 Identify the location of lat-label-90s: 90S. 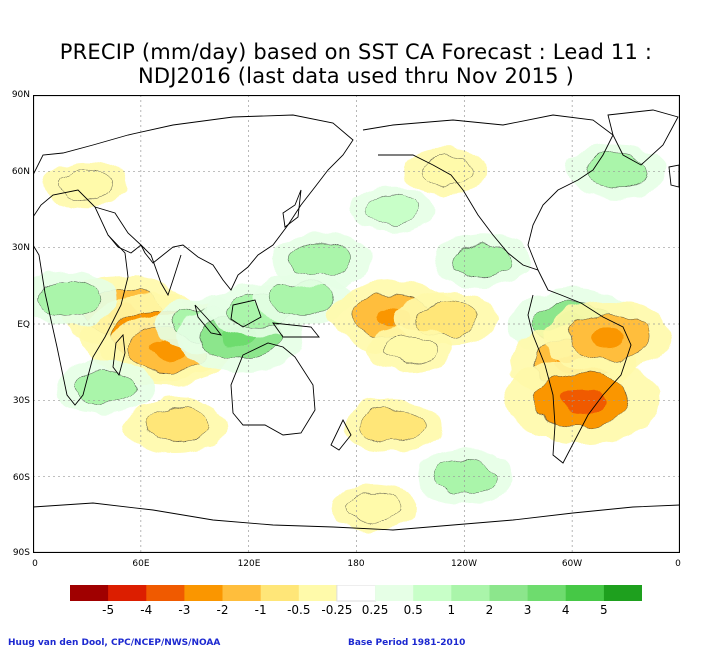
(21, 553).